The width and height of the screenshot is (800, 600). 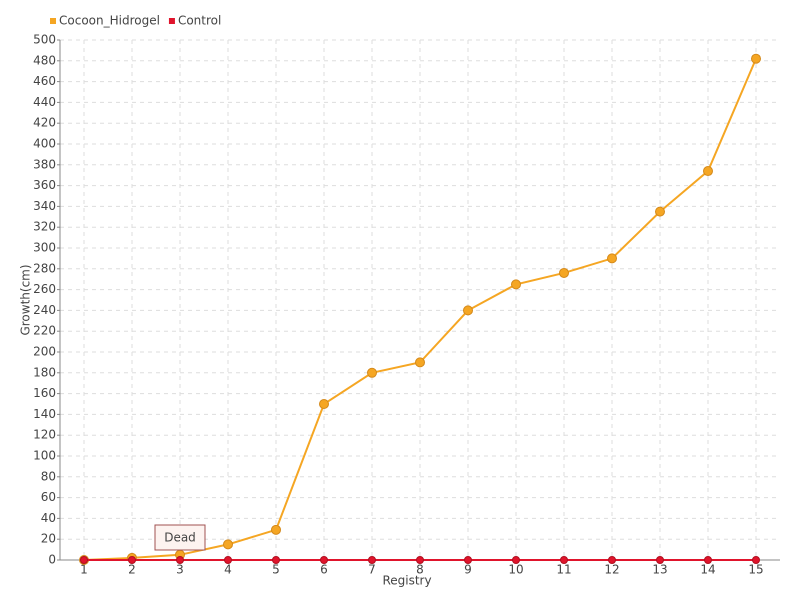 I want to click on annotation-text: Dead, so click(x=180, y=538).